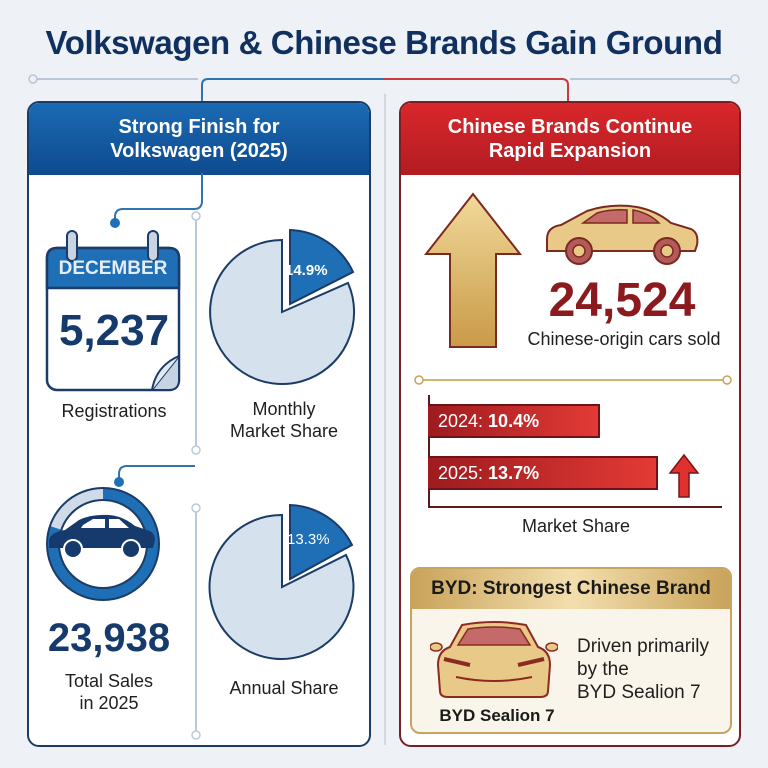 The height and width of the screenshot is (768, 768). What do you see at coordinates (570, 151) in the screenshot?
I see `header-line-2: Rapid Expansion` at bounding box center [570, 151].